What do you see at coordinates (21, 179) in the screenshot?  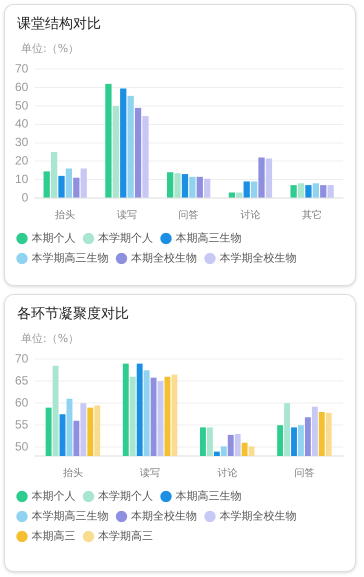 I see `y-tick-label: 10` at bounding box center [21, 179].